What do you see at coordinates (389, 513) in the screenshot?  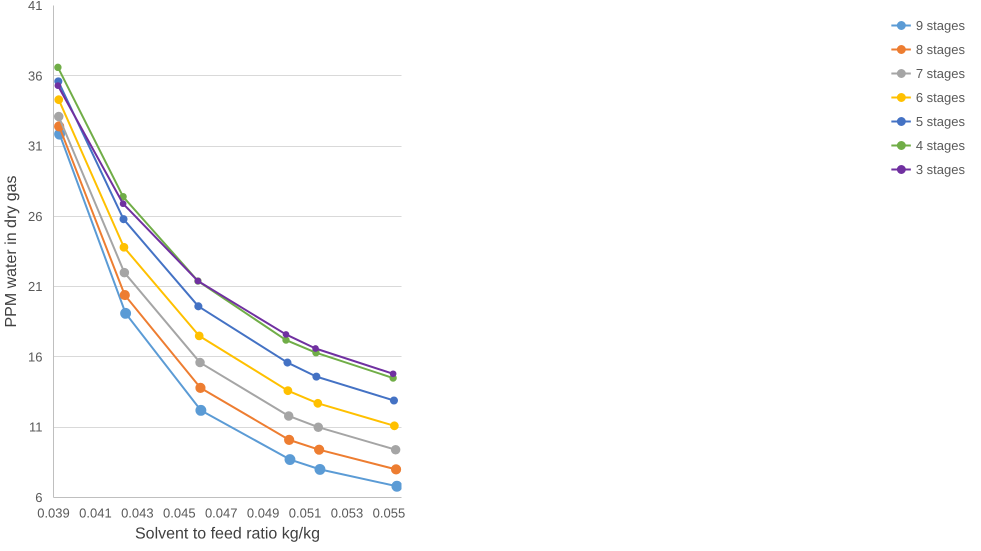 I see `x-tick-label: 0.055` at bounding box center [389, 513].